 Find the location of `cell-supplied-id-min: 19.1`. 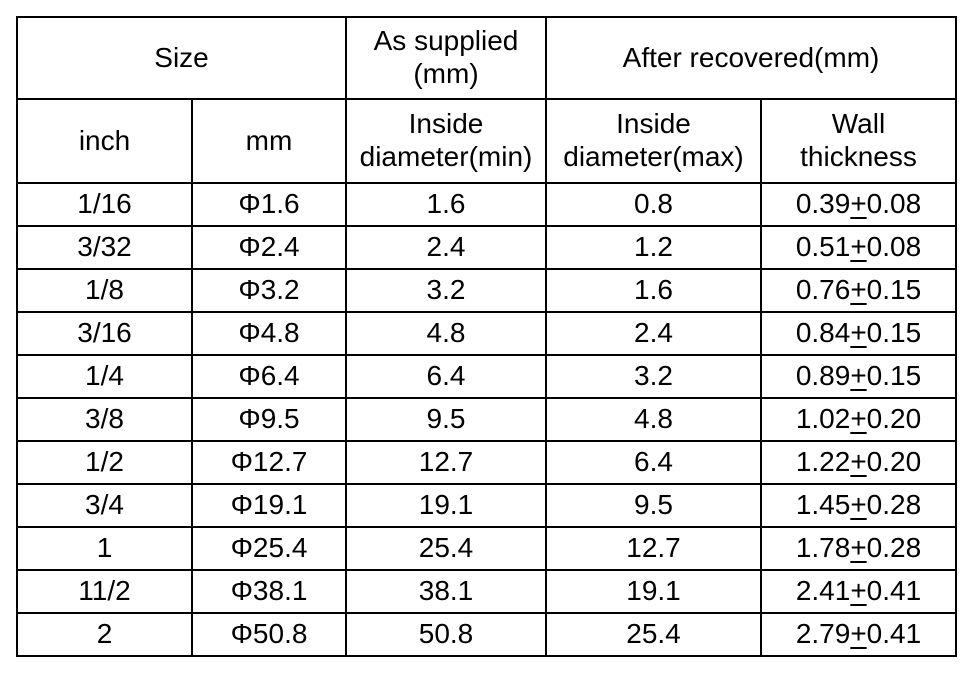

cell-supplied-id-min: 19.1 is located at coordinates (446, 505).